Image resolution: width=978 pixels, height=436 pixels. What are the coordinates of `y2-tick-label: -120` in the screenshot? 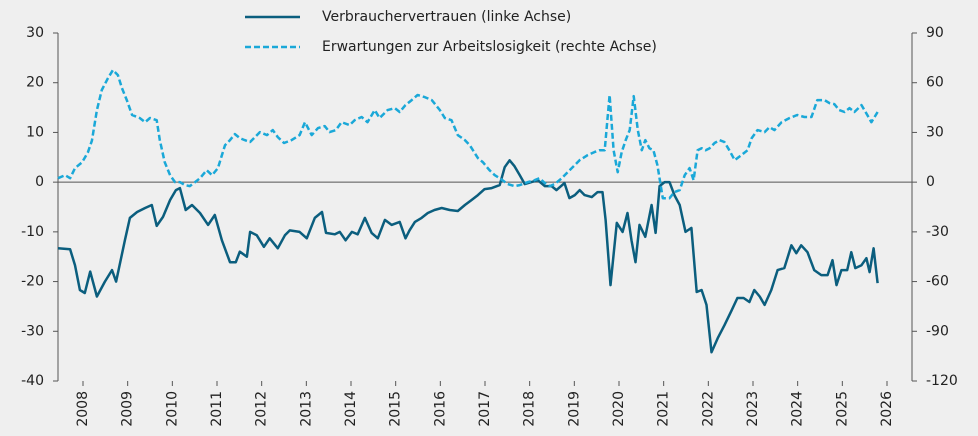 It's located at (942, 381).